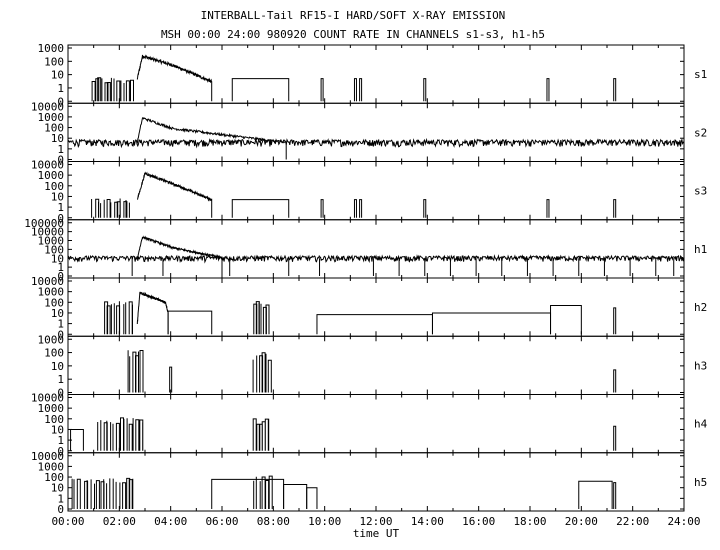 The width and height of the screenshot is (720, 550). What do you see at coordinates (376, 143) in the screenshot?
I see `series-line` at bounding box center [376, 143].